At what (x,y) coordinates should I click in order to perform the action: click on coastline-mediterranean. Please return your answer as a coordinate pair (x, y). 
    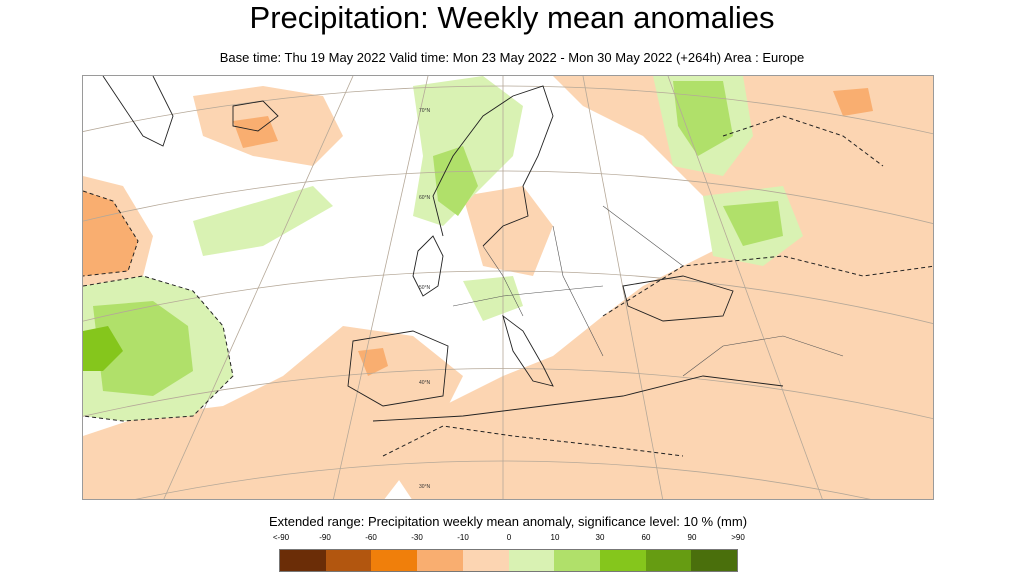
    Looking at the image, I should click on (578, 398).